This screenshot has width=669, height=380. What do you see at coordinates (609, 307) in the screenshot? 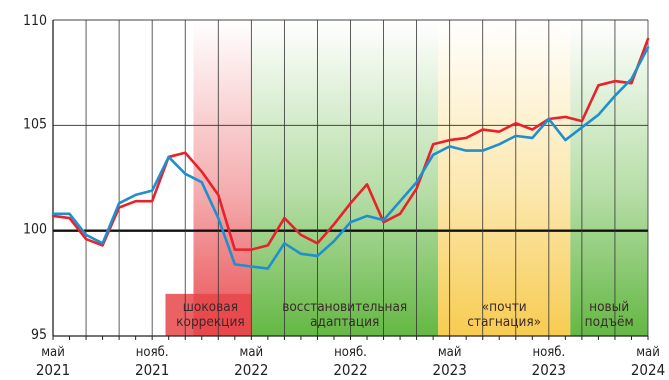
I see `phase-label: новый` at bounding box center [609, 307].